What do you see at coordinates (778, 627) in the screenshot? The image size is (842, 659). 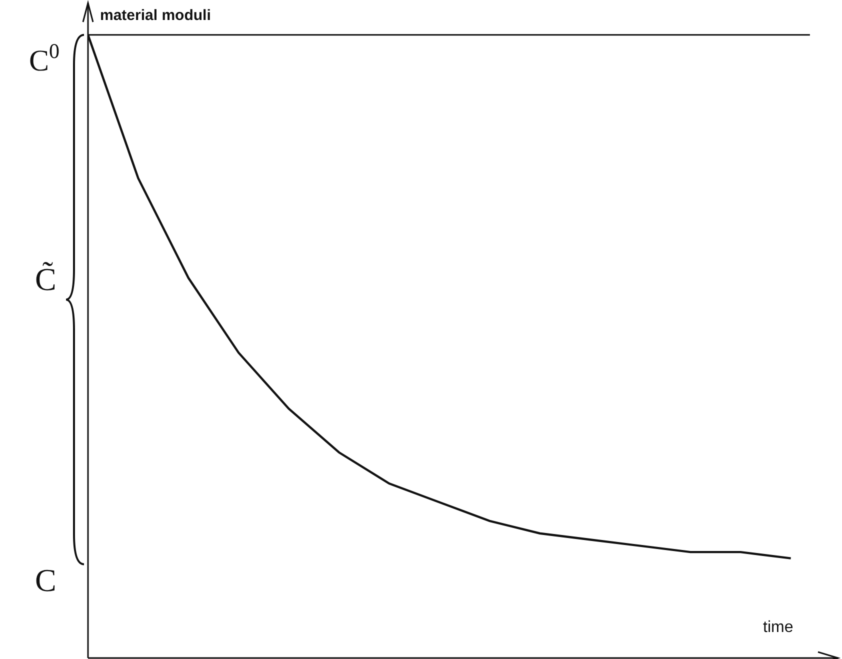 I see `x-axis-title: time` at bounding box center [778, 627].